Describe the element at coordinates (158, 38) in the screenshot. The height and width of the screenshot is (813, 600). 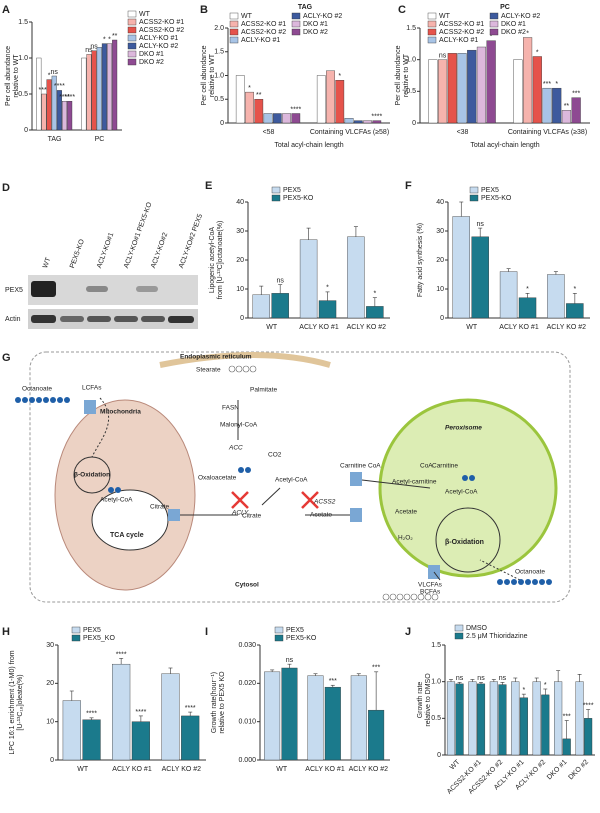
I see `legend-label: ACLY-KO #1` at that location.